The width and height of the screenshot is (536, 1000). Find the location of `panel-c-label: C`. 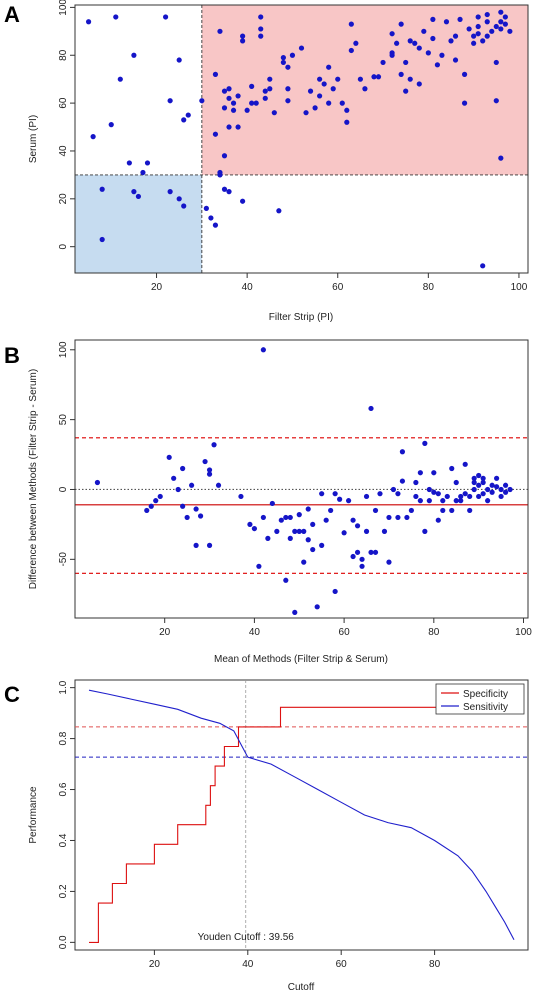

panel-c-label: C is located at coordinates (12, 694).